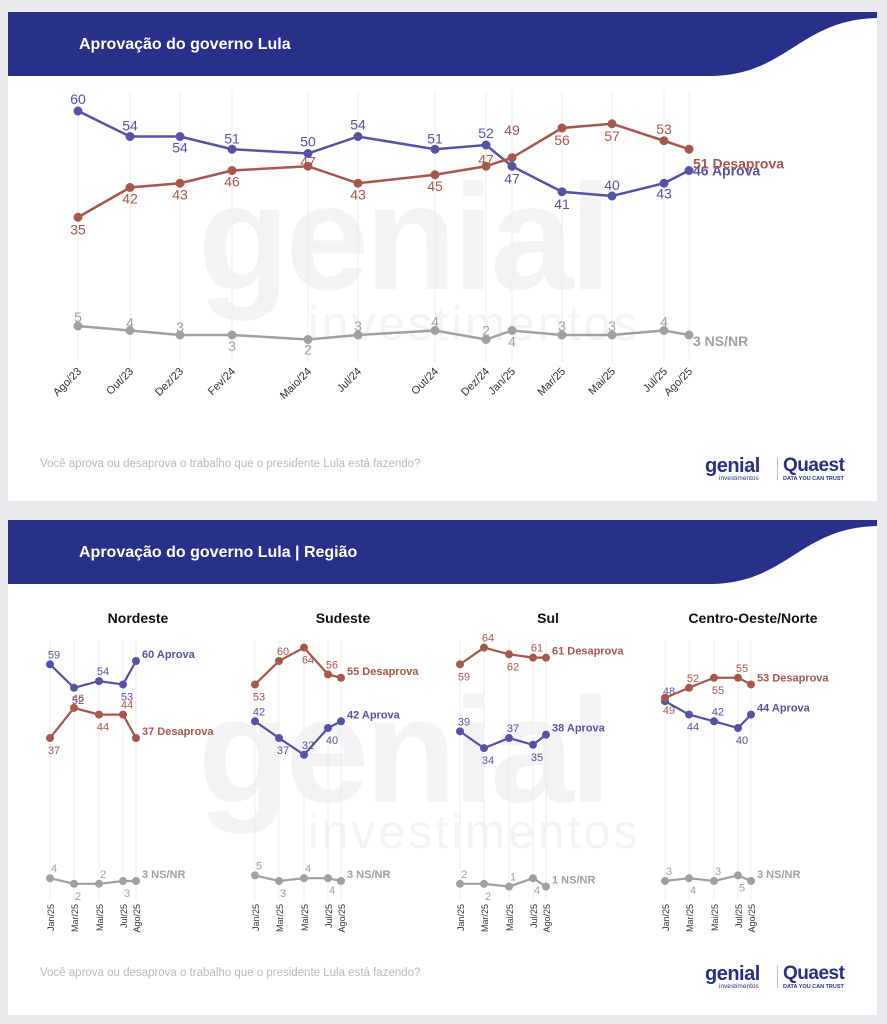 This screenshot has width=887, height=1024. I want to click on data-label-aprova: 60, so click(78, 99).